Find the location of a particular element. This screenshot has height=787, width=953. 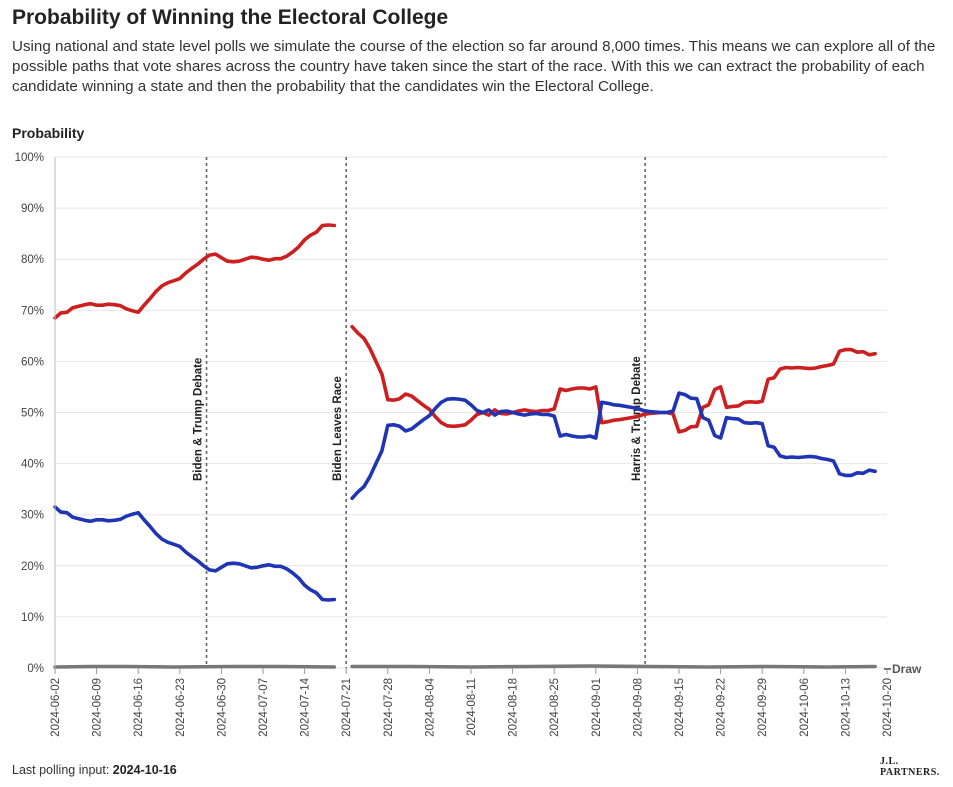

y-tick-label: 90% is located at coordinates (32, 209).